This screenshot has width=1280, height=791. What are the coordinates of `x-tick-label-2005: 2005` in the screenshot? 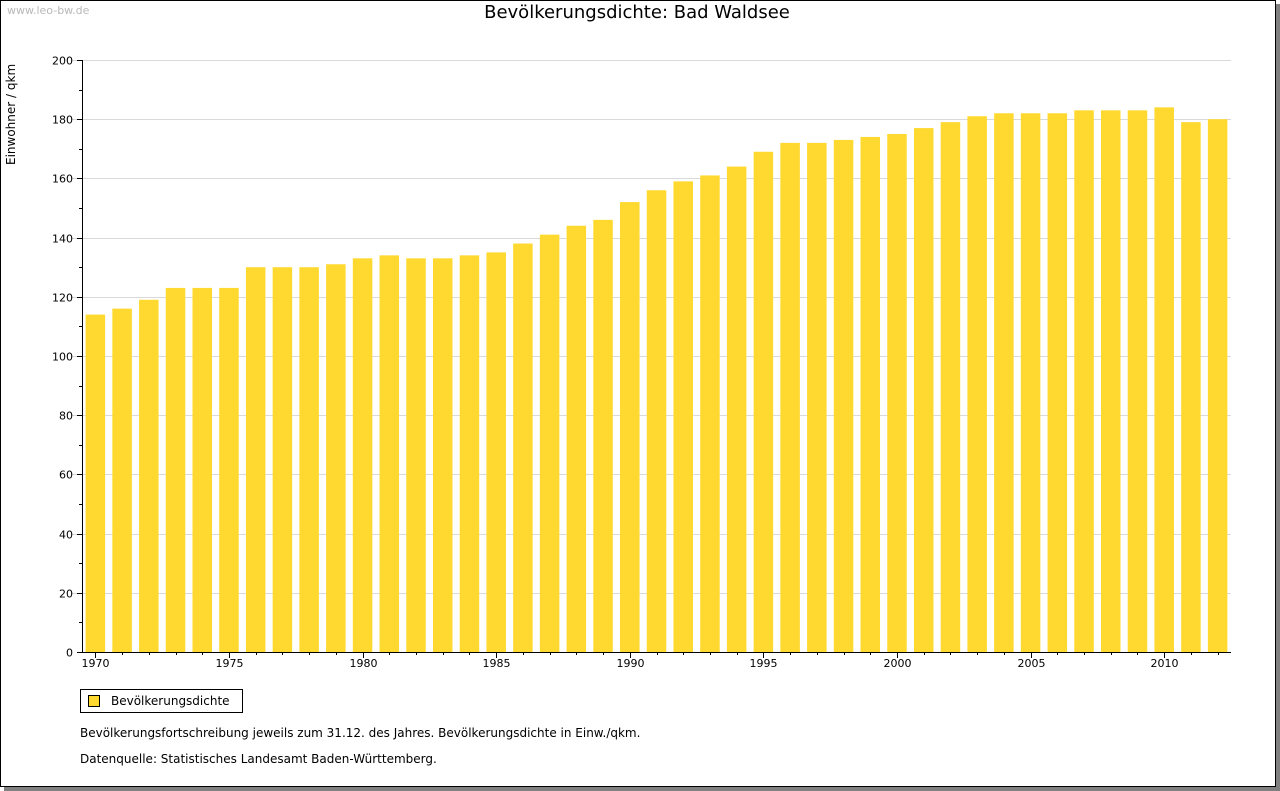 It's located at (1032, 663).